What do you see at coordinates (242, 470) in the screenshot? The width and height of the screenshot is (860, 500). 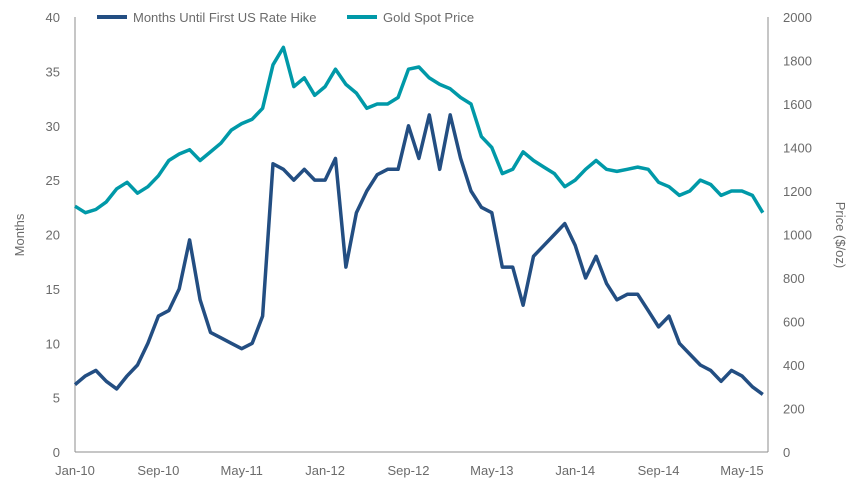 I see `x-tick-label: May-11` at bounding box center [242, 470].